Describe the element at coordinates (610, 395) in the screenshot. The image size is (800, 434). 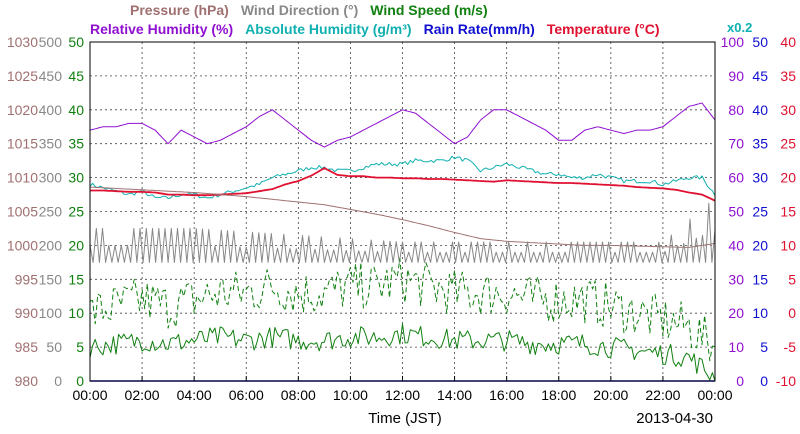
I see `x-tick-10: 20:00` at that location.